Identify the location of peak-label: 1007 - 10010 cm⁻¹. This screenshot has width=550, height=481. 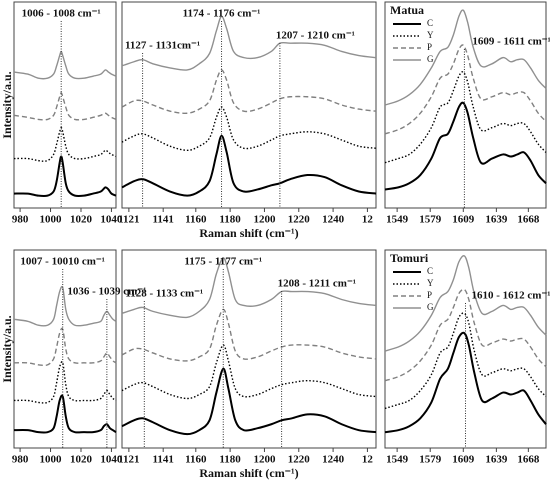
(62, 262).